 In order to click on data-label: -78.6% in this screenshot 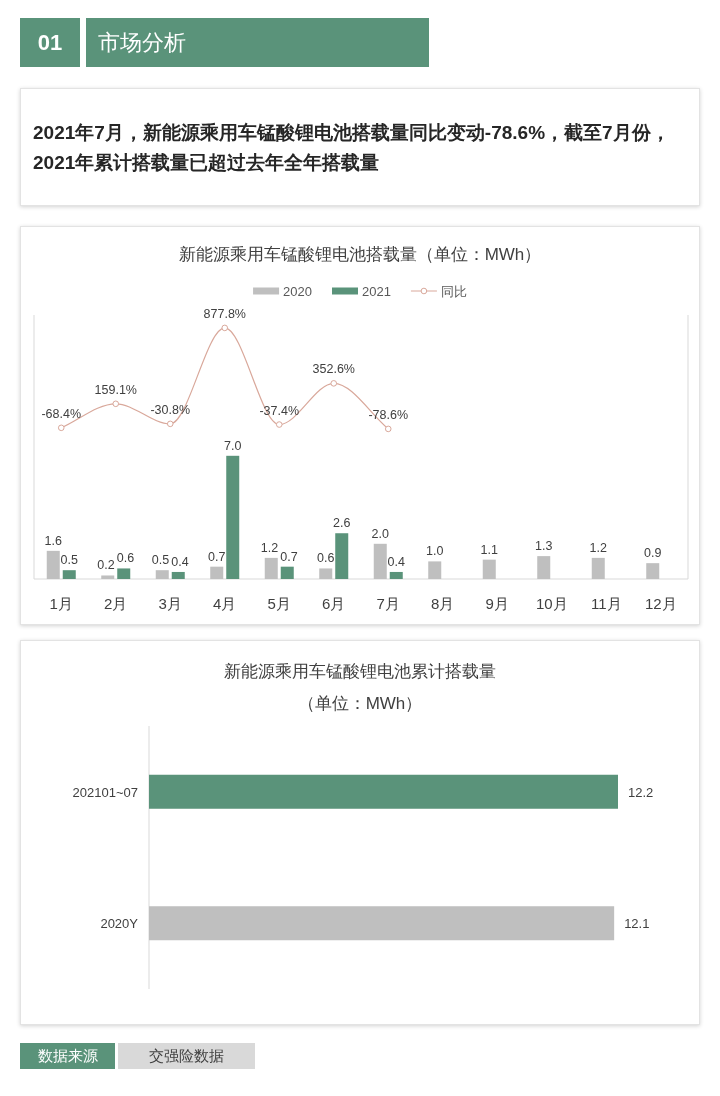, I will do `click(388, 414)`.